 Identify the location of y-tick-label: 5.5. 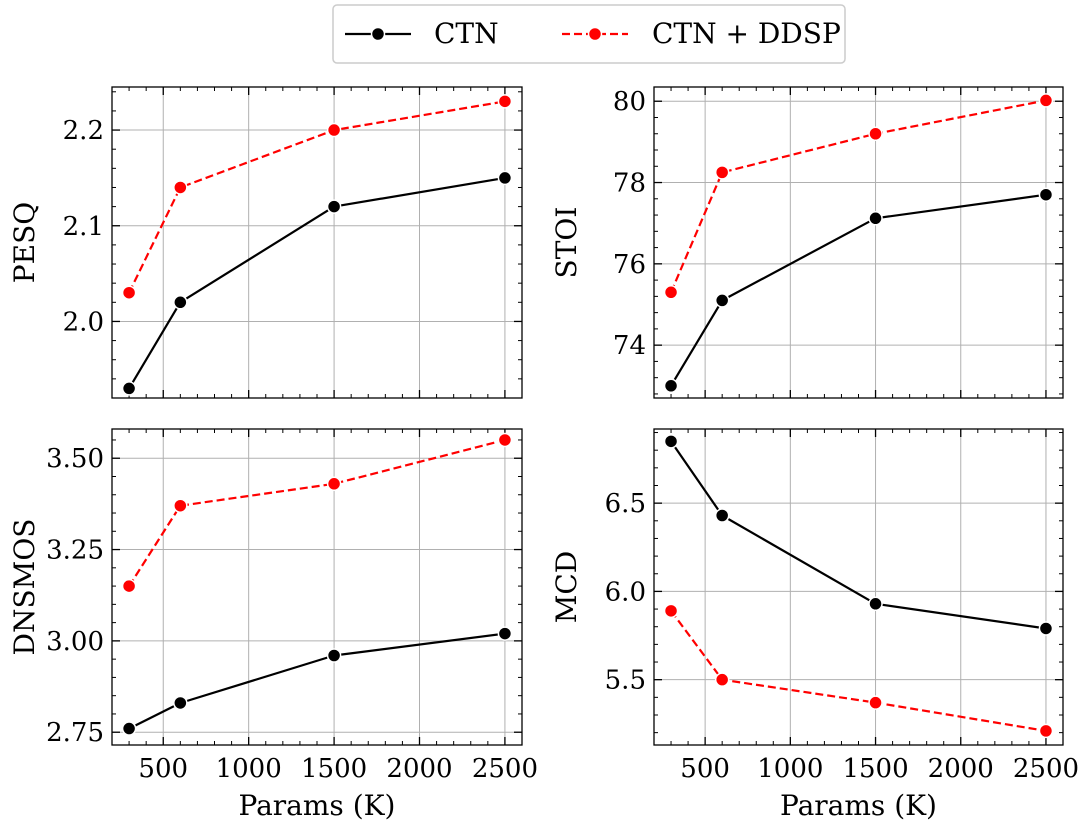
(625, 681).